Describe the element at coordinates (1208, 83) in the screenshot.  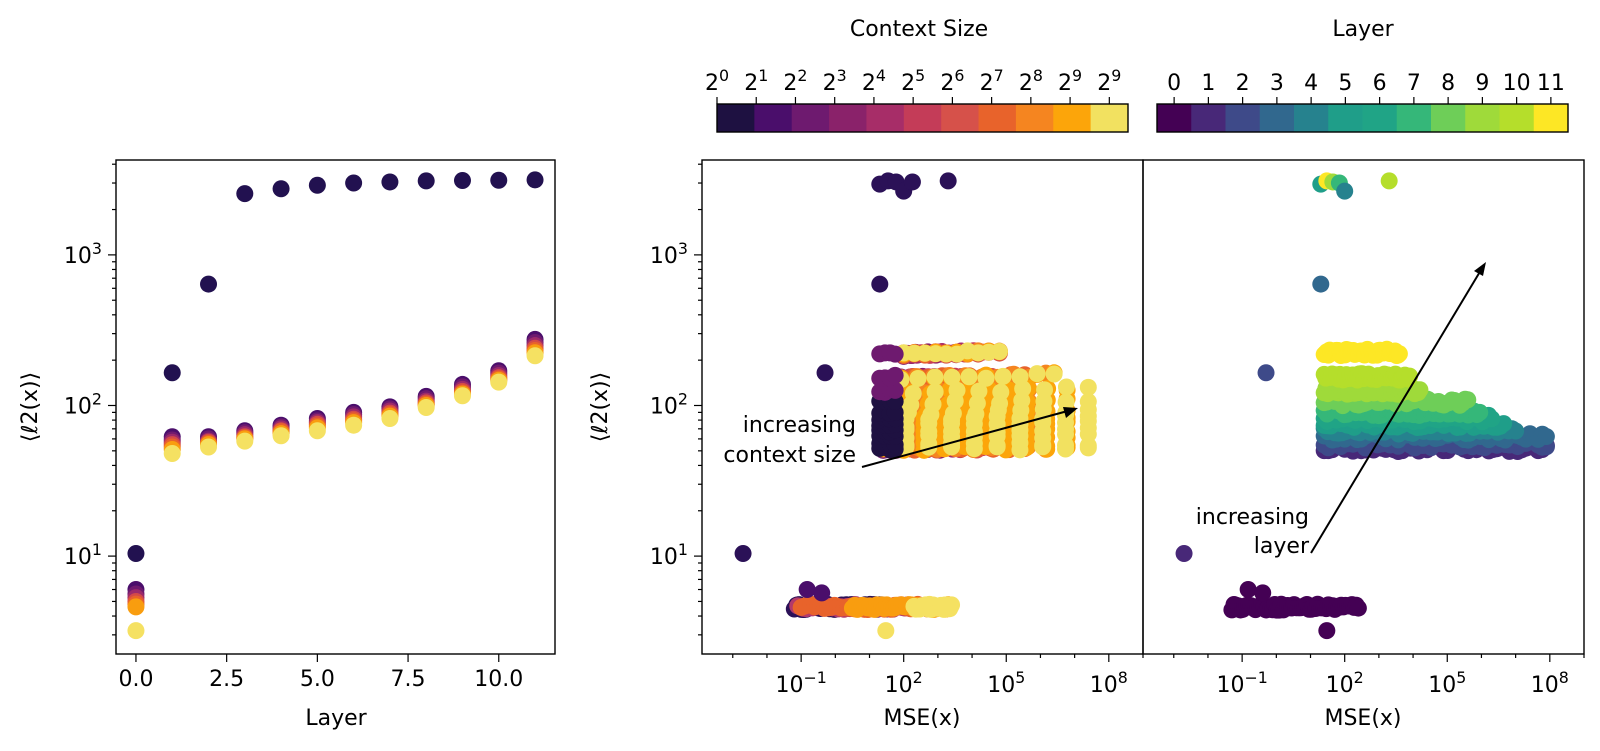
I see `colorbar-1-tick-label: 1` at that location.